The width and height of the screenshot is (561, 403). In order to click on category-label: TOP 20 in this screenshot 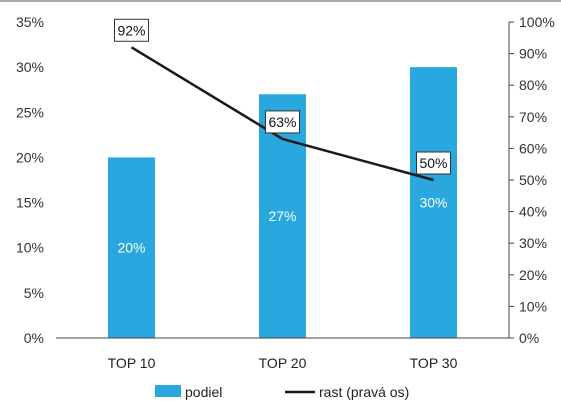, I will do `click(283, 363)`.